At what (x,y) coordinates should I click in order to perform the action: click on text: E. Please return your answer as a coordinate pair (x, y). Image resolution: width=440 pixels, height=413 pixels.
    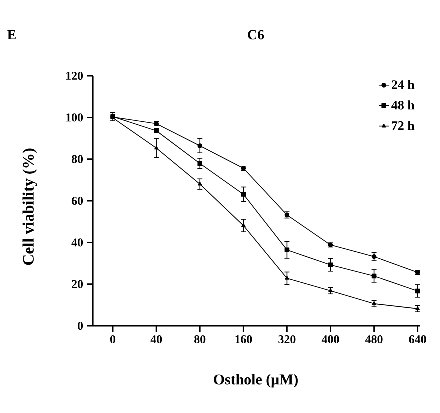
    Looking at the image, I should click on (12, 35).